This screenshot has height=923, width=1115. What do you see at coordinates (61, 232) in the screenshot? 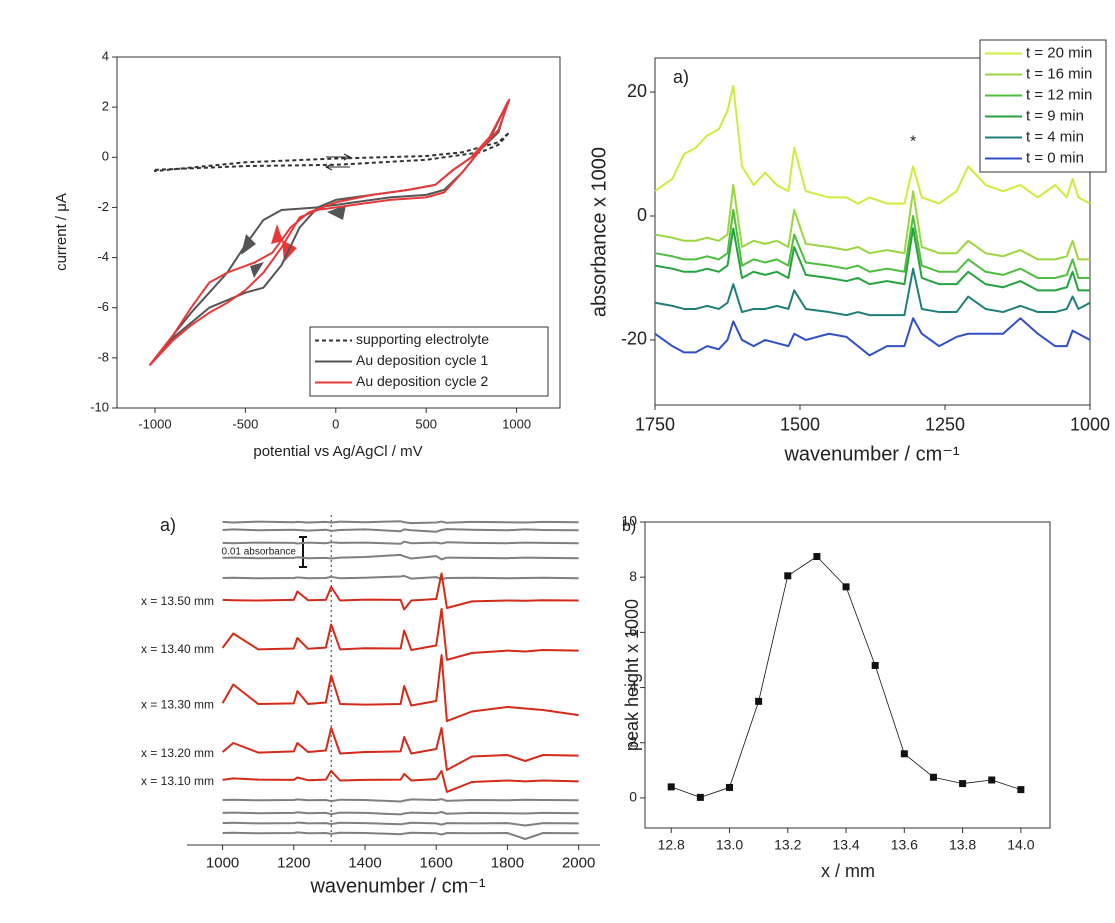
I see `y-axis-label: current / μA` at bounding box center [61, 232].